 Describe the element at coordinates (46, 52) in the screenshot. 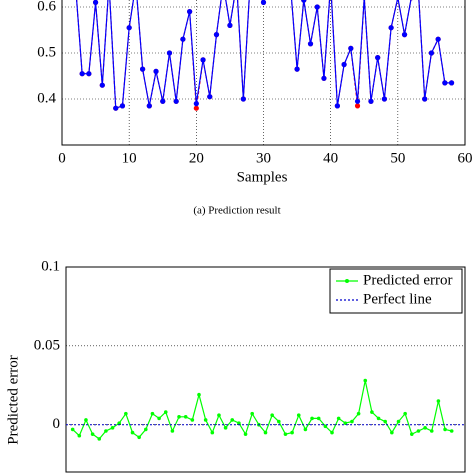

I see `y-tick-label: 0.5` at that location.